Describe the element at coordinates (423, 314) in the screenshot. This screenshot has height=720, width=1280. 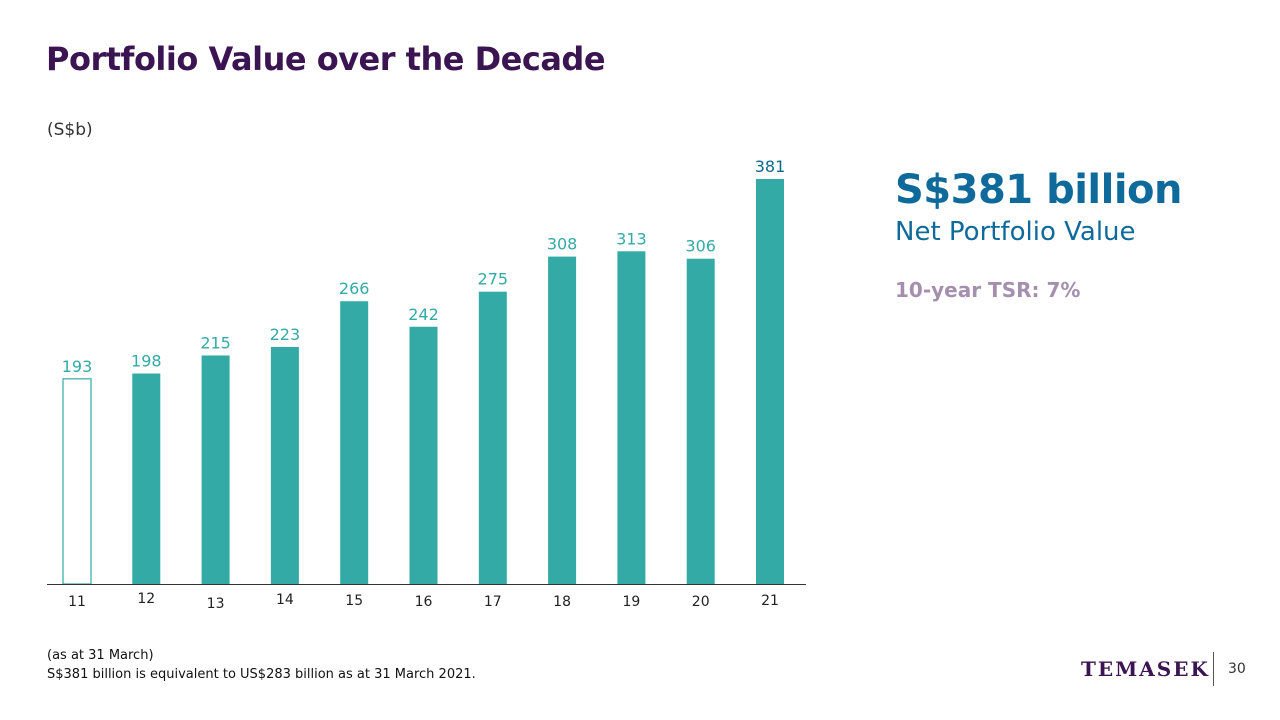
I see `bar-value-label: 242` at that location.